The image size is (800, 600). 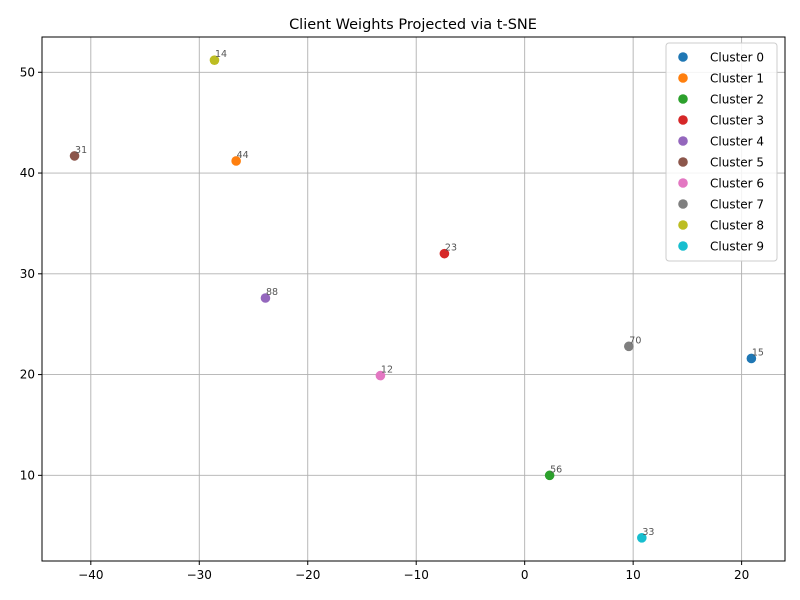 I want to click on x-tick-label: 10, so click(x=633, y=575).